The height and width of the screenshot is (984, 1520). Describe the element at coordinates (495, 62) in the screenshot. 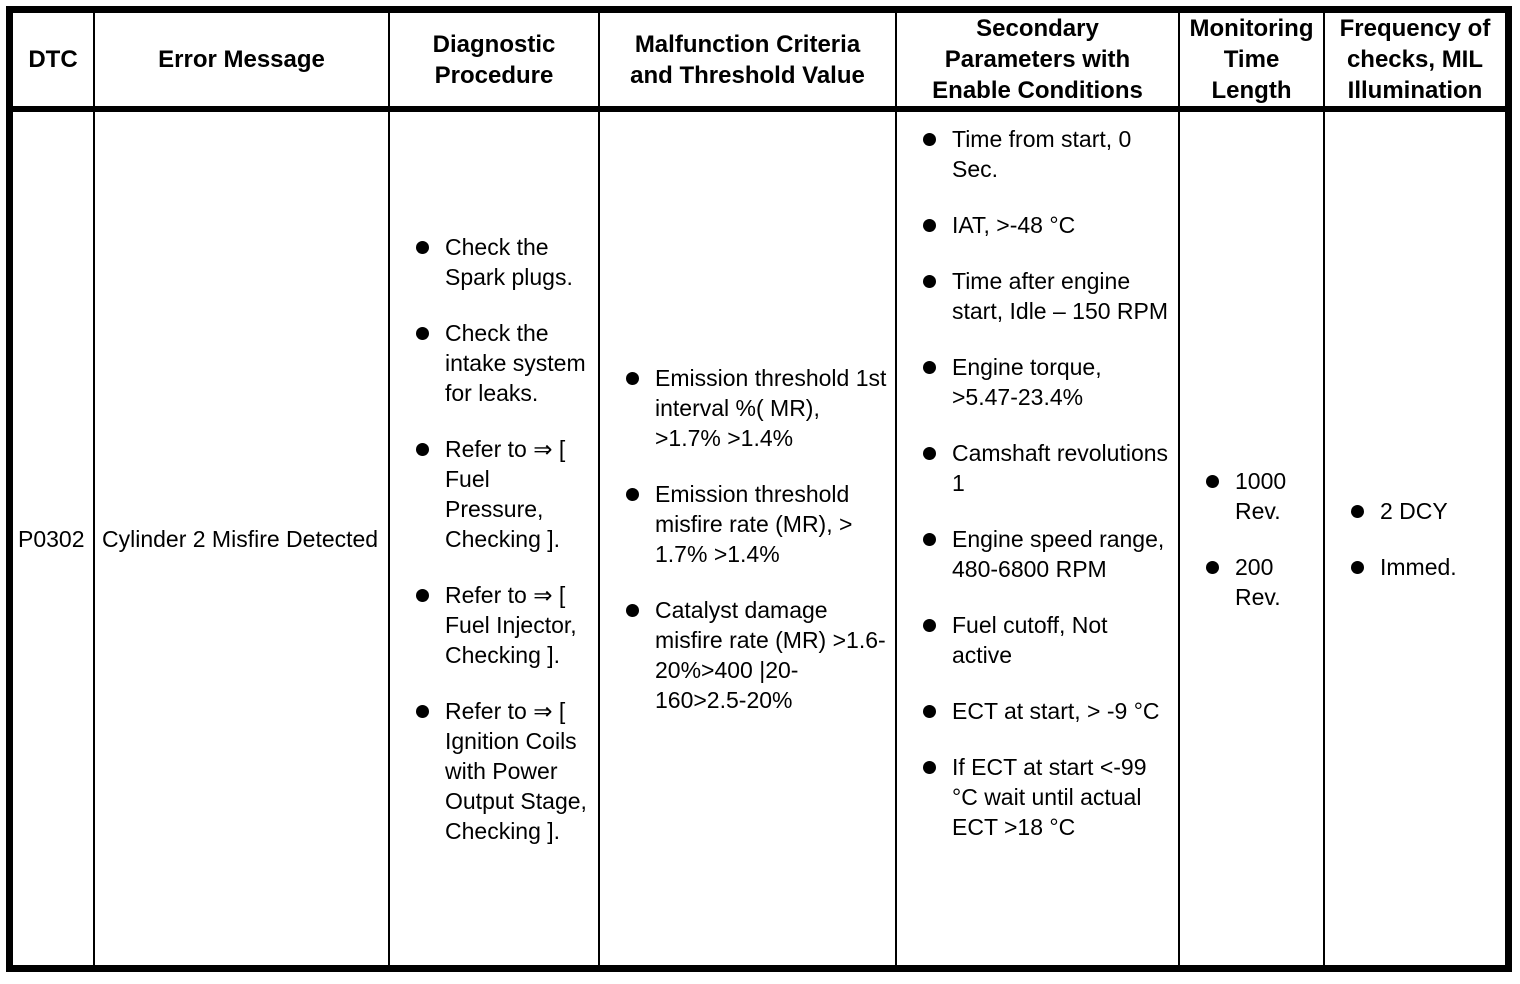

I see `column-header-diagnostic-procedure: Diagnostic Procedure` at that location.